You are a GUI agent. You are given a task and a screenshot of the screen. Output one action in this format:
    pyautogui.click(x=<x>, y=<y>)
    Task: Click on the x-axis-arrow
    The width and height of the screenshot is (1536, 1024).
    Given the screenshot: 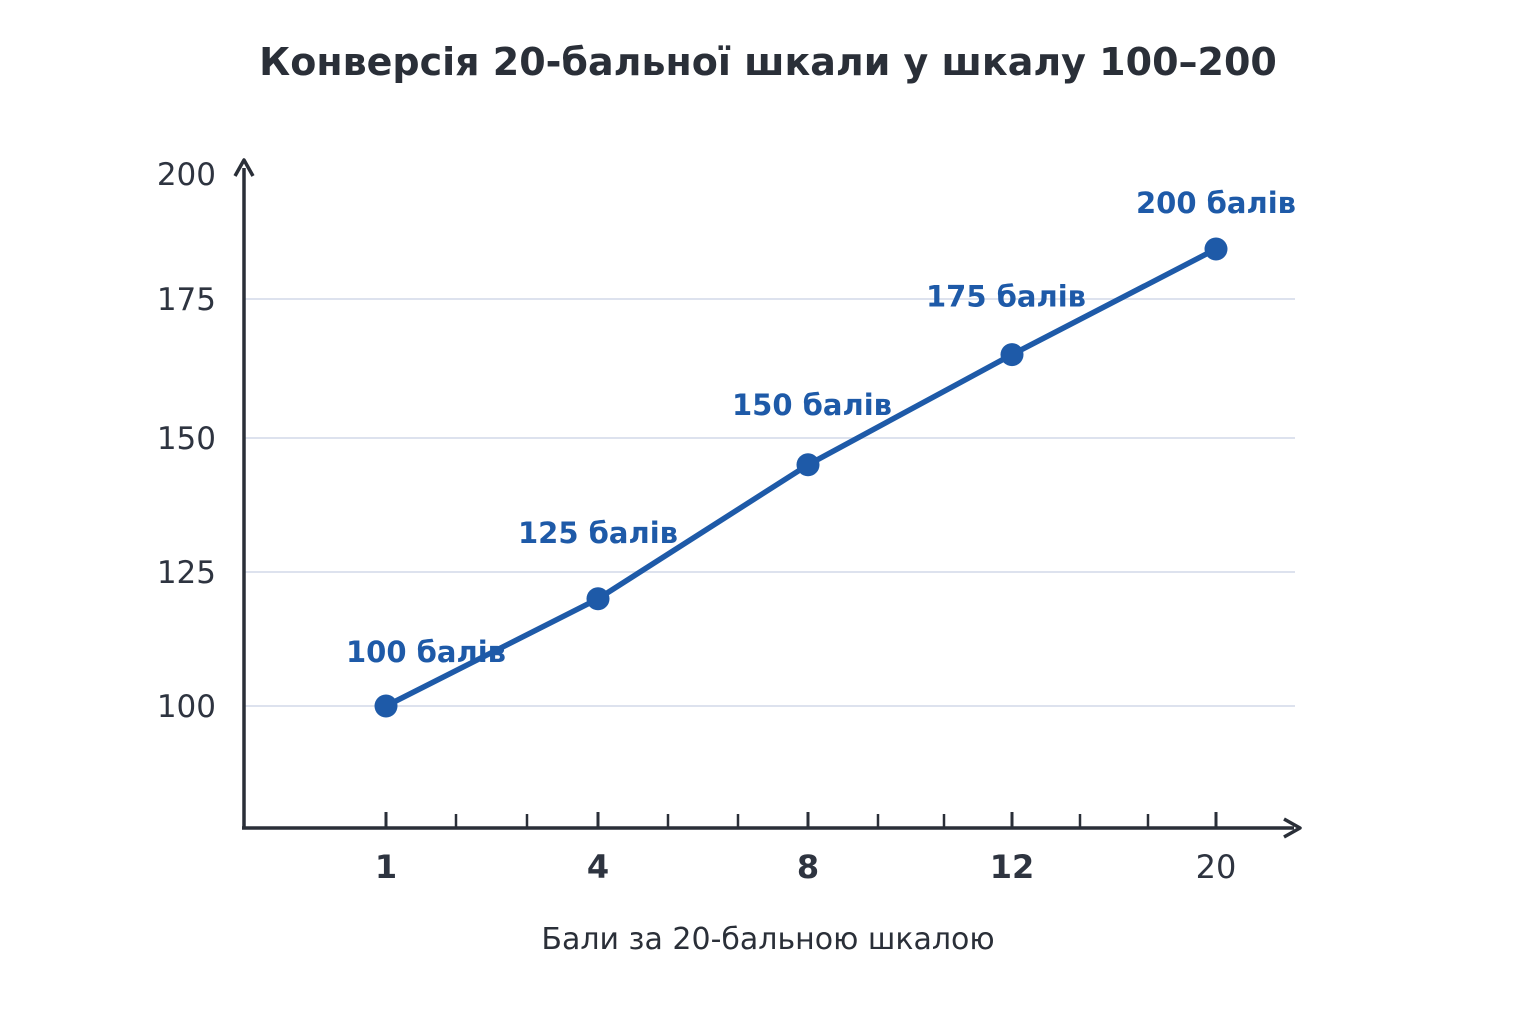 What is the action you would take?
    pyautogui.click(x=1292, y=828)
    